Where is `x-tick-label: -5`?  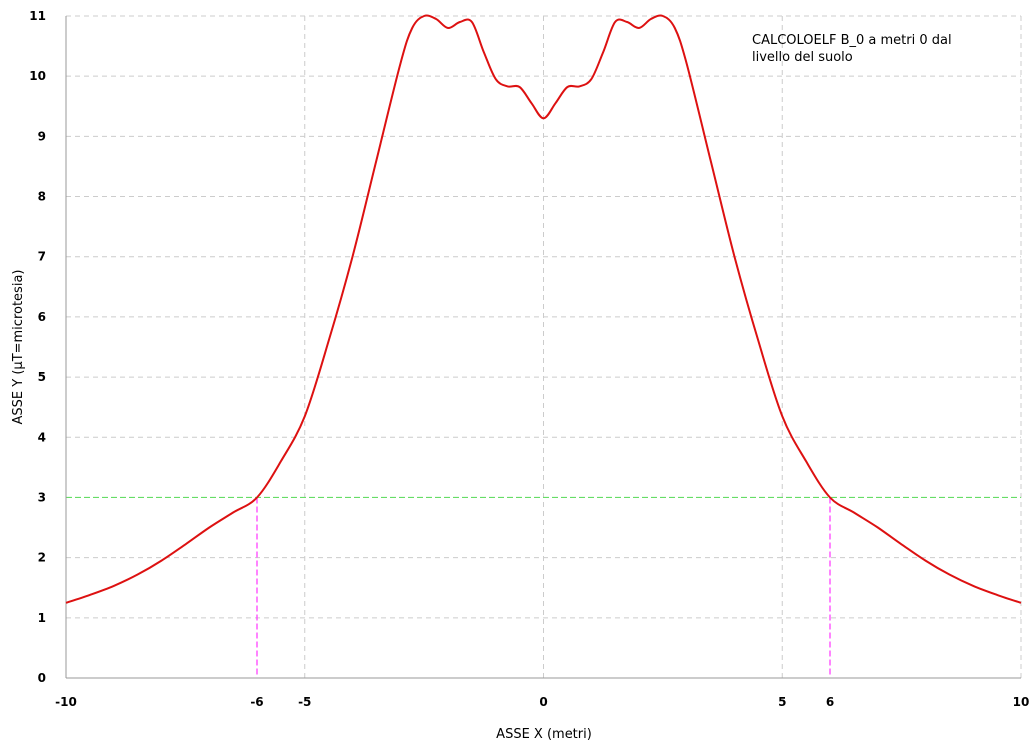
x-tick-label: -5 is located at coordinates (304, 702).